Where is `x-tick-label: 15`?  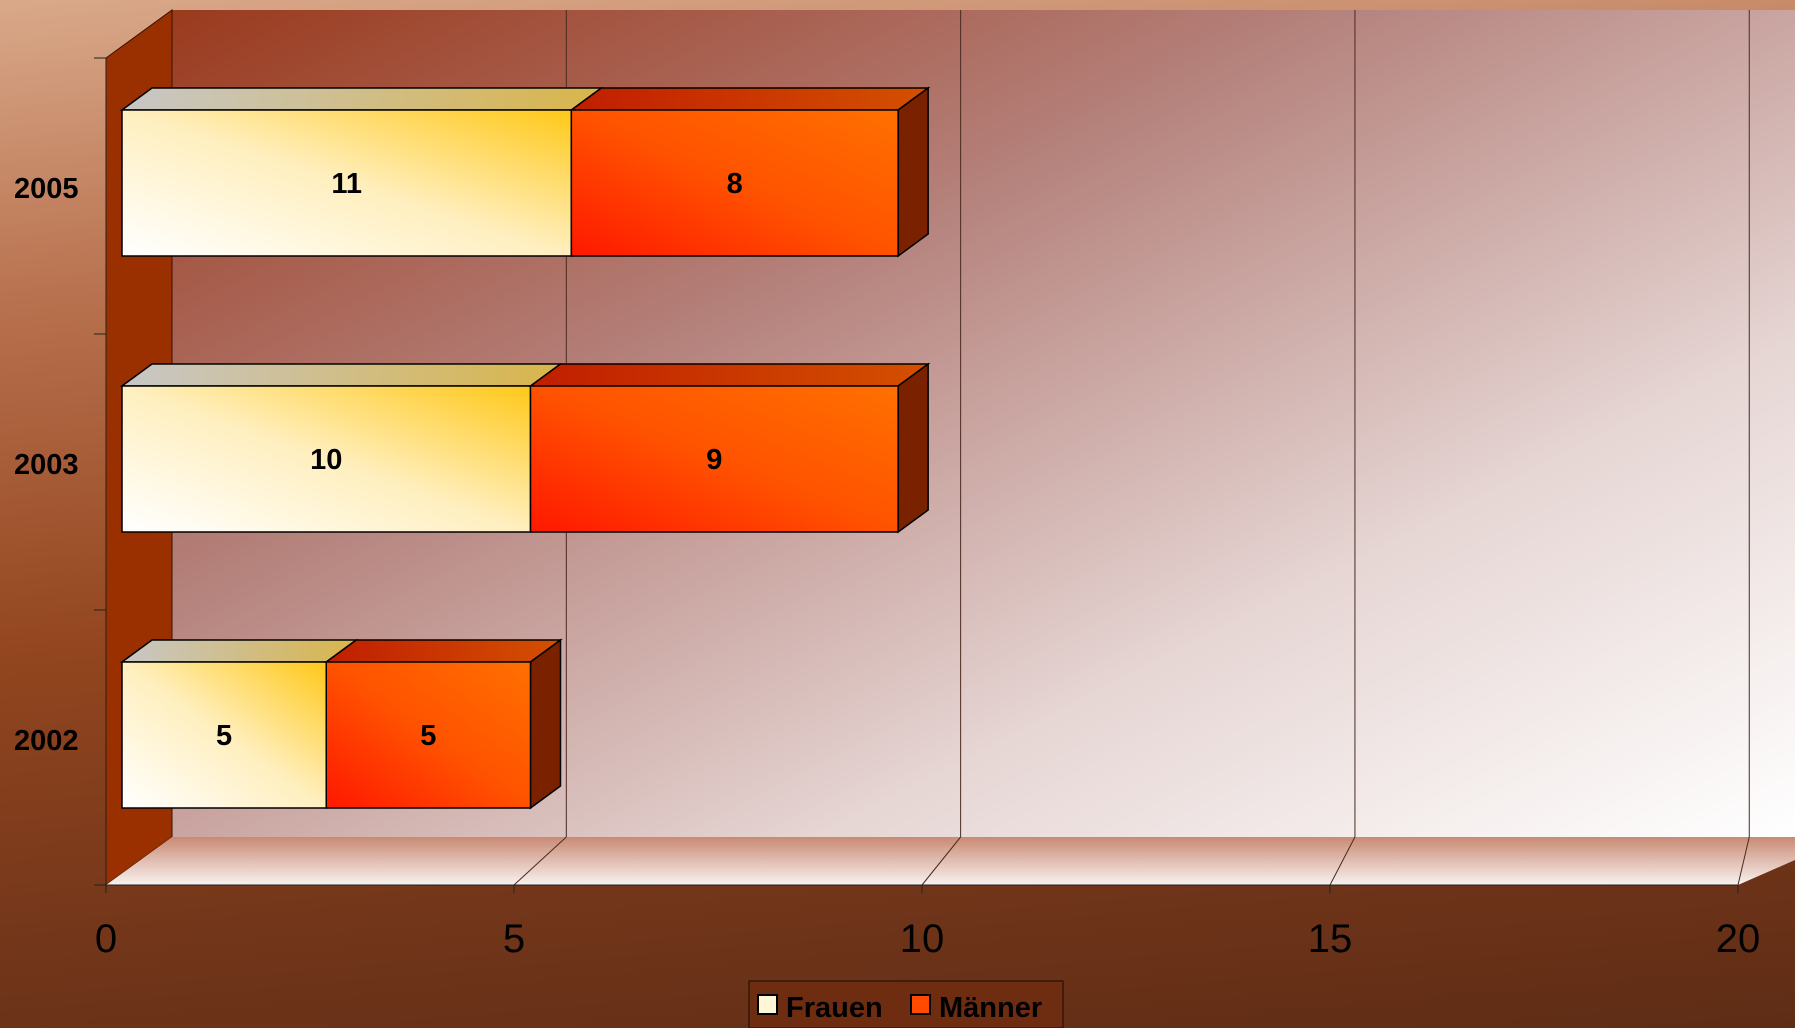 x-tick-label: 15 is located at coordinates (1330, 939).